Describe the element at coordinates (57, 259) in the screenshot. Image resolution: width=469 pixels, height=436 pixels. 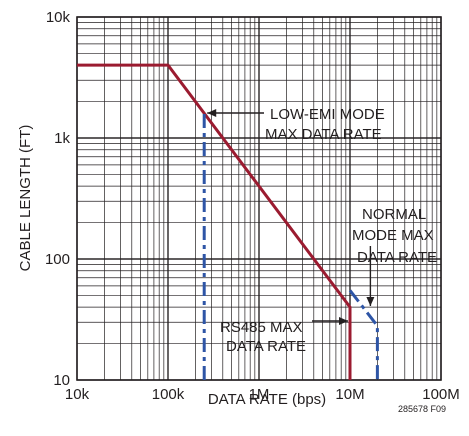
I see `y-tick-label: 100` at that location.